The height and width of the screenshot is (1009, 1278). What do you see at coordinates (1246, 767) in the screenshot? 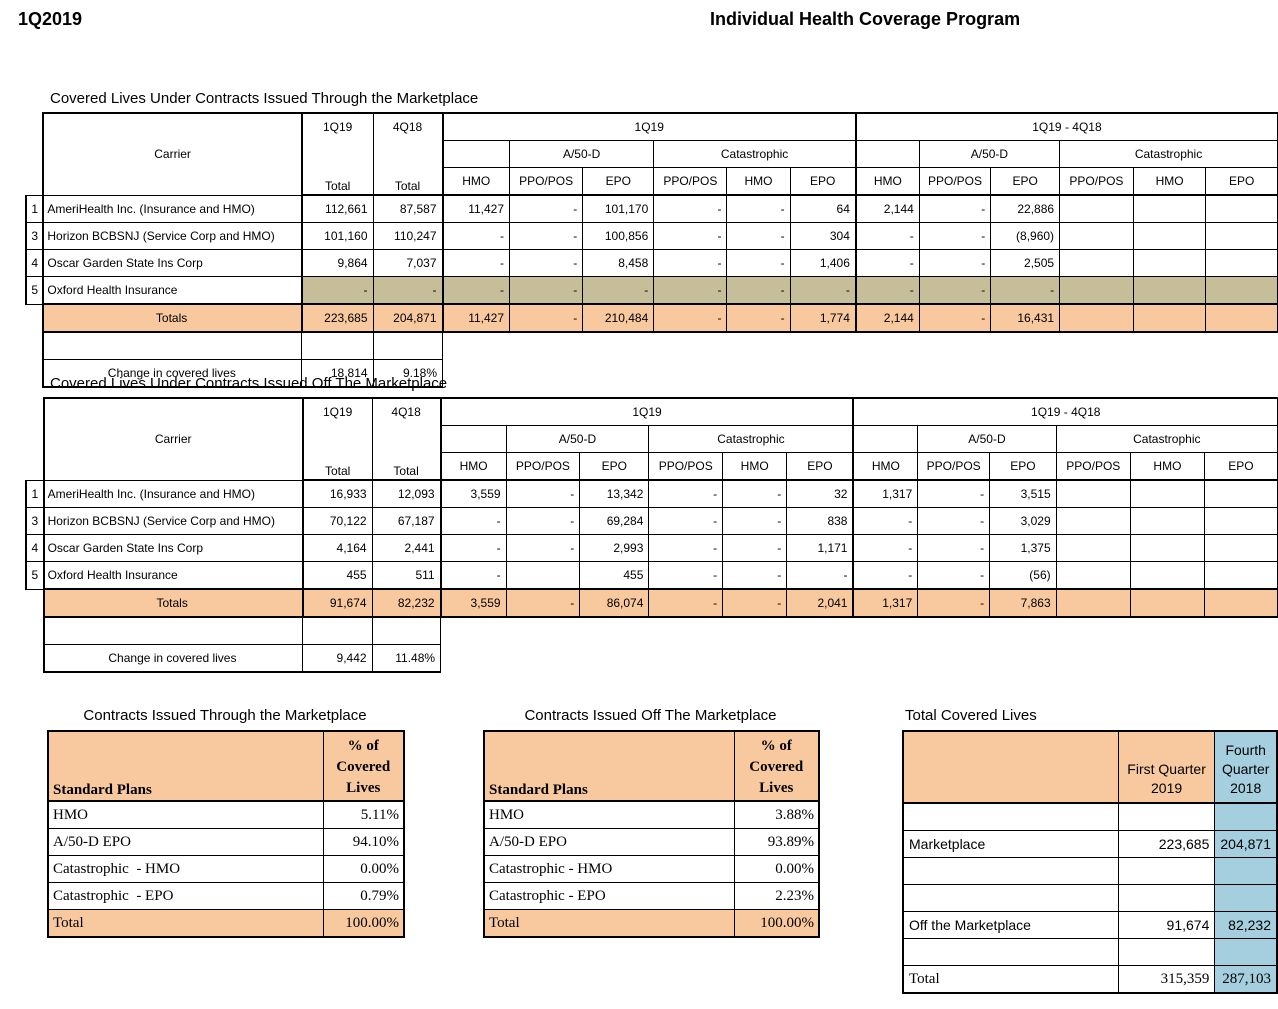
I see `prior-quarter-header-clipped: Fourth Quarter 2018` at bounding box center [1246, 767].